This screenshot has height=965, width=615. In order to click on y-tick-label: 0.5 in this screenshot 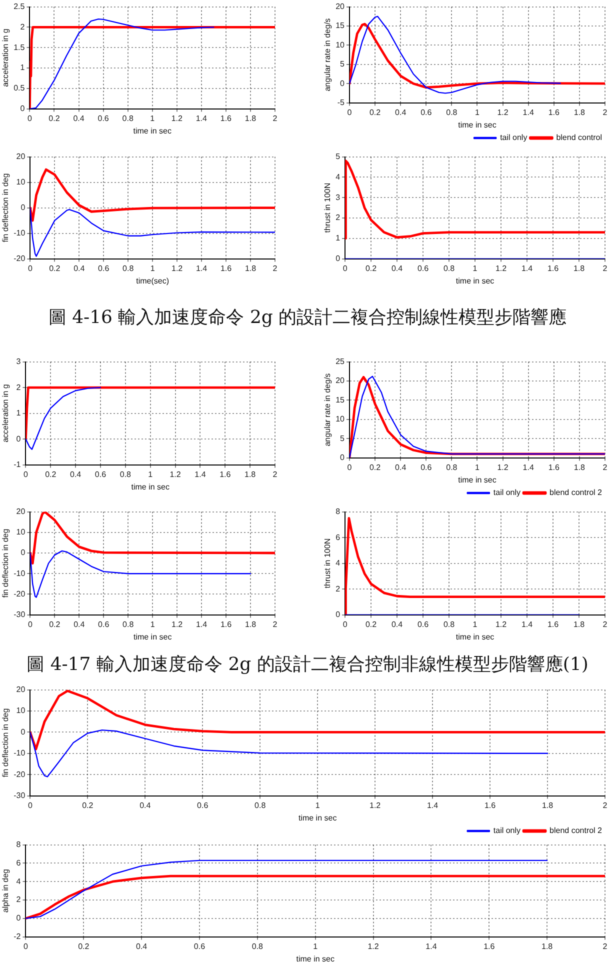, I will do `click(20, 88)`.